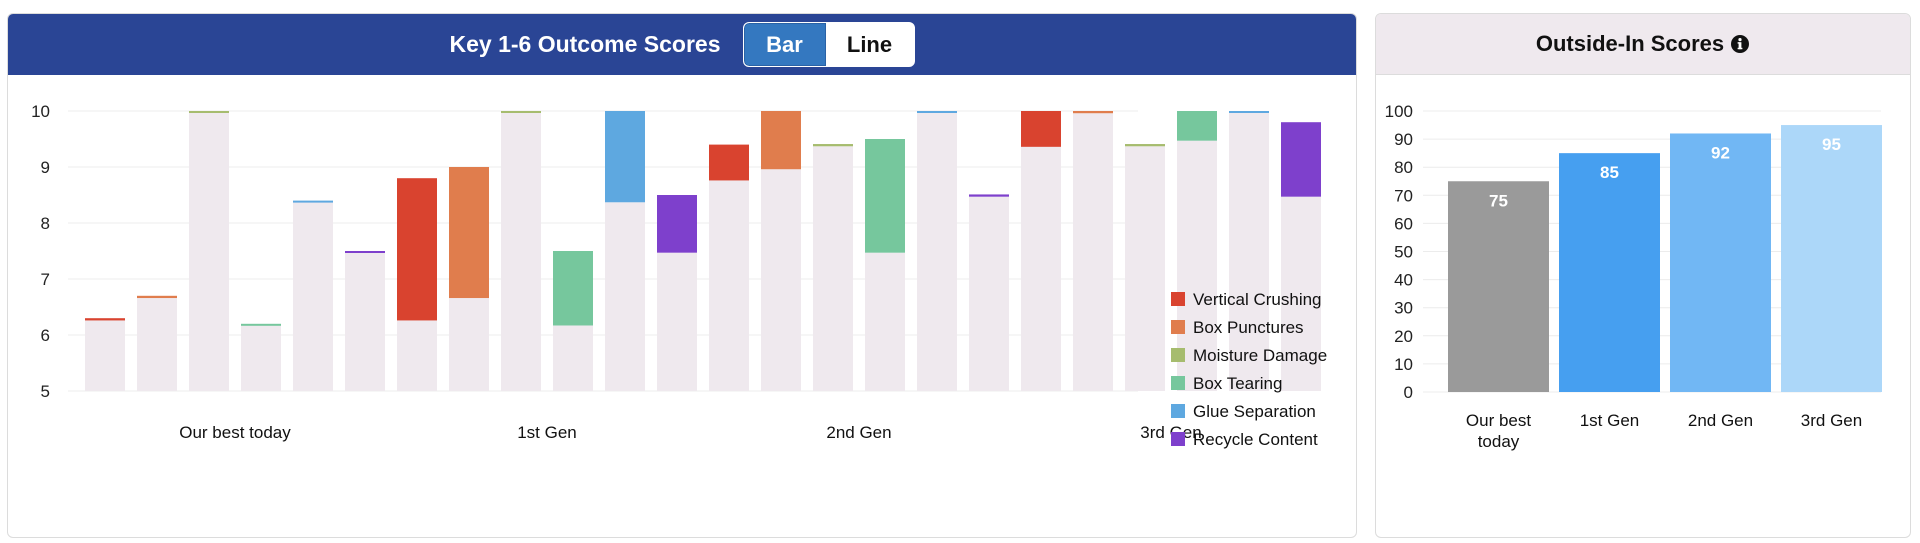 Image resolution: width=1920 pixels, height=543 pixels. Describe the element at coordinates (1740, 44) in the screenshot. I see `info-circle-icon` at that location.